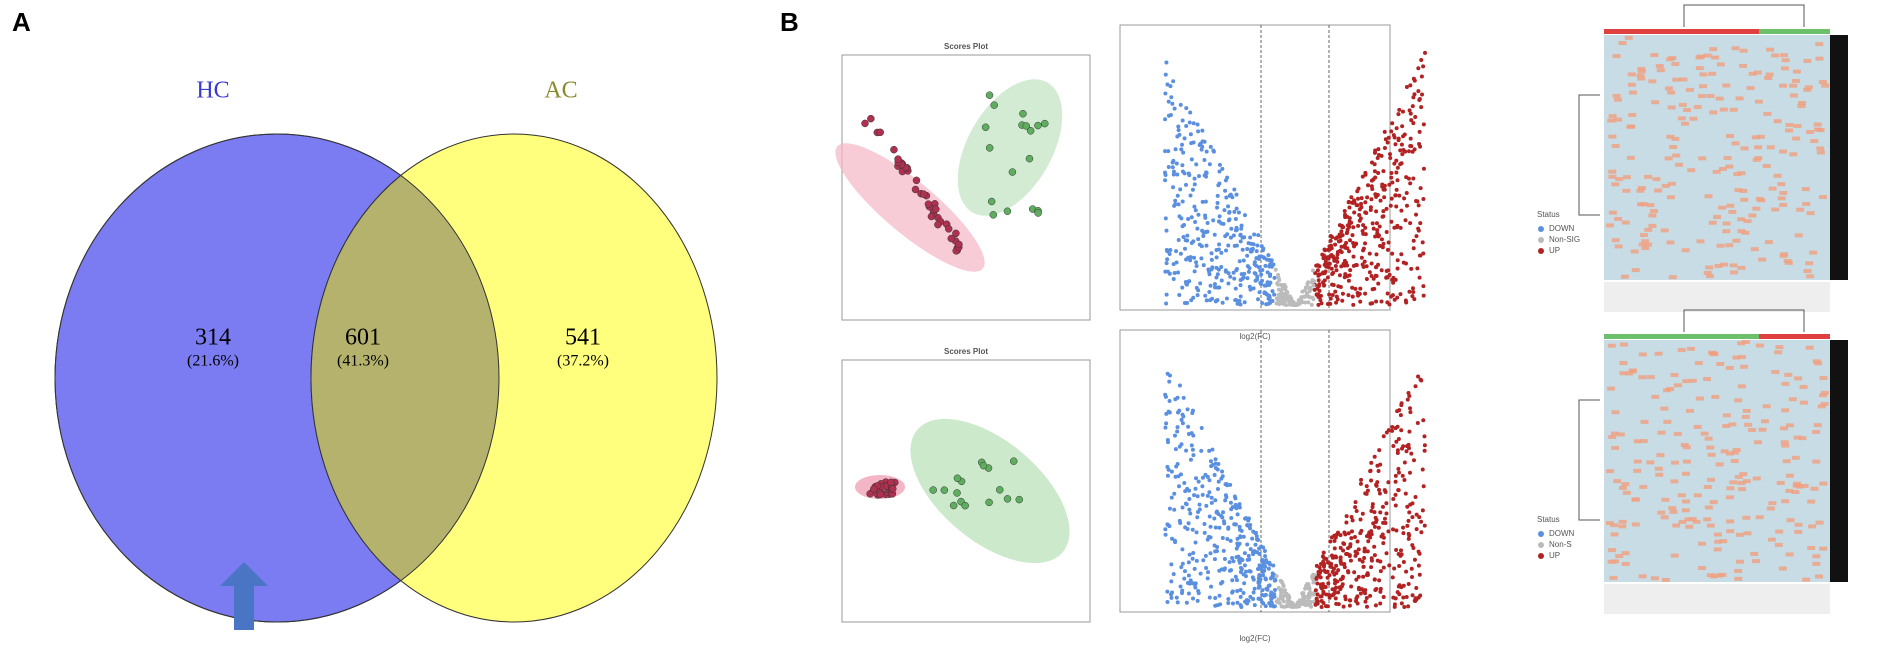 Image resolution: width=1902 pixels, height=654 pixels. Describe the element at coordinates (363, 361) in the screenshot. I see `percent: (41.3%)` at that location.